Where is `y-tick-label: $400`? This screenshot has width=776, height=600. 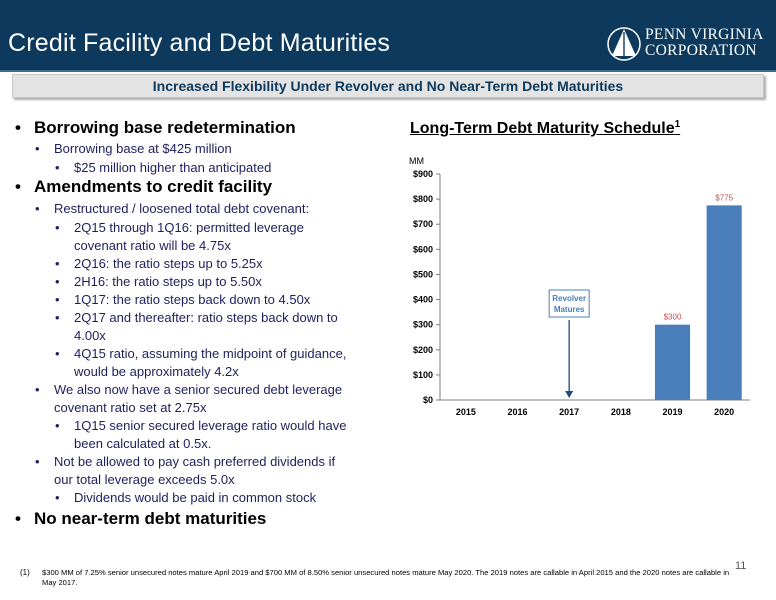
y-tick-label: $400 is located at coordinates (423, 300).